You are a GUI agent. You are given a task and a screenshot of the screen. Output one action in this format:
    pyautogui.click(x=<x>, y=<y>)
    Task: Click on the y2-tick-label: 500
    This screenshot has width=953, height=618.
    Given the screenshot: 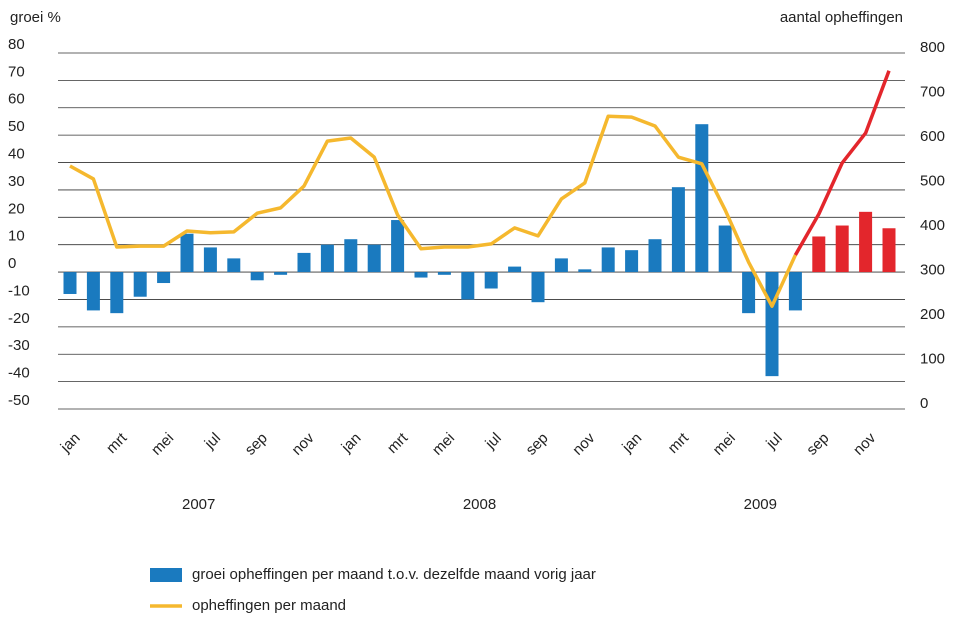 What is the action you would take?
    pyautogui.click(x=932, y=180)
    